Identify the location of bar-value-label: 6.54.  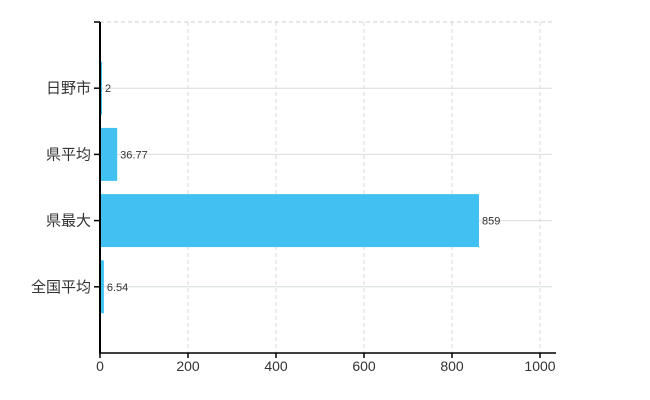
(117, 288).